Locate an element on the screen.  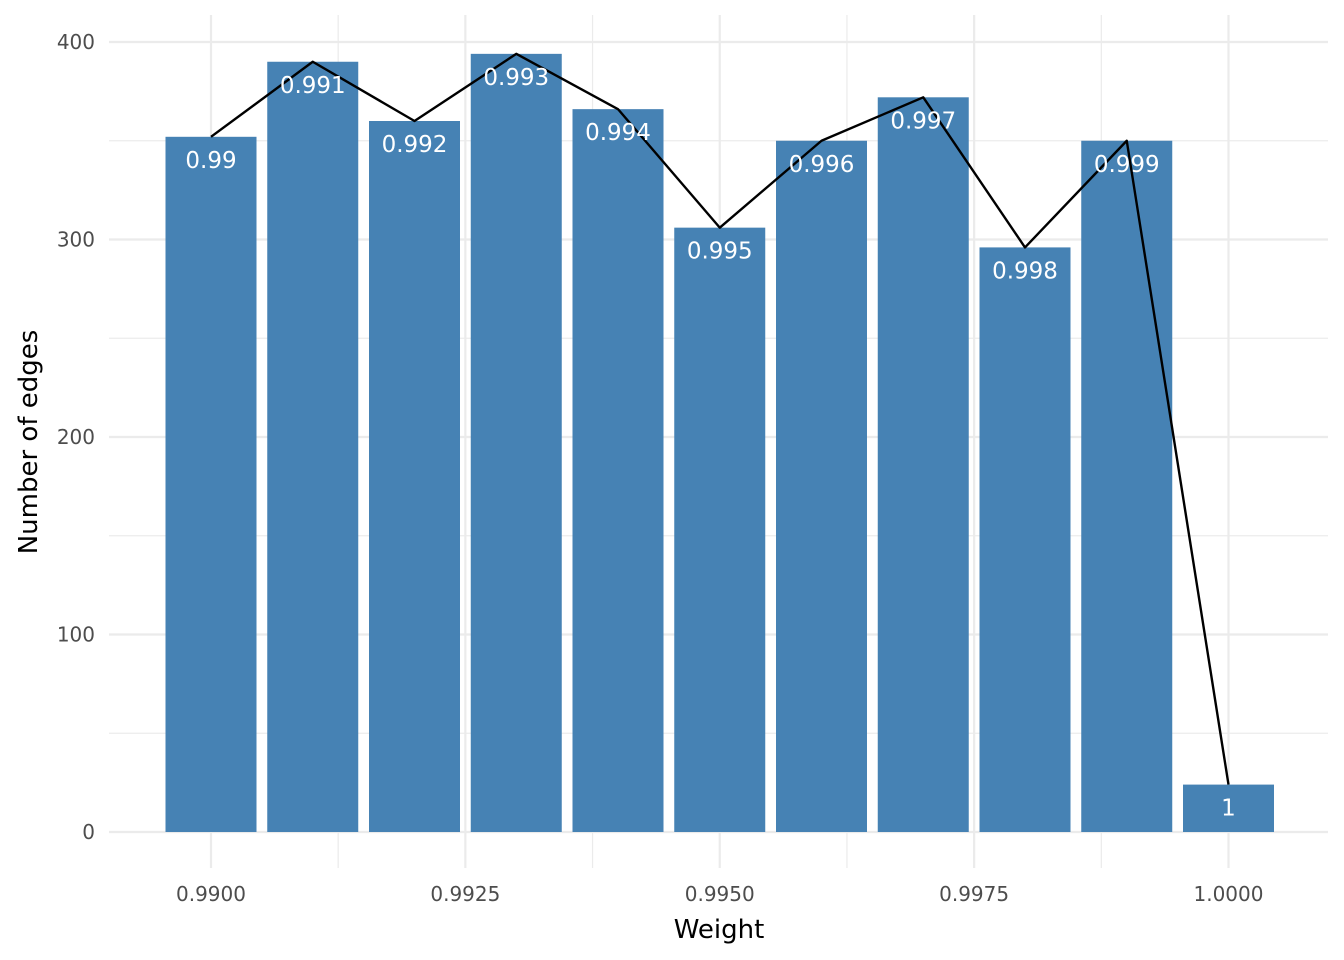
x-tick-label: 1.0000 is located at coordinates (1229, 894).